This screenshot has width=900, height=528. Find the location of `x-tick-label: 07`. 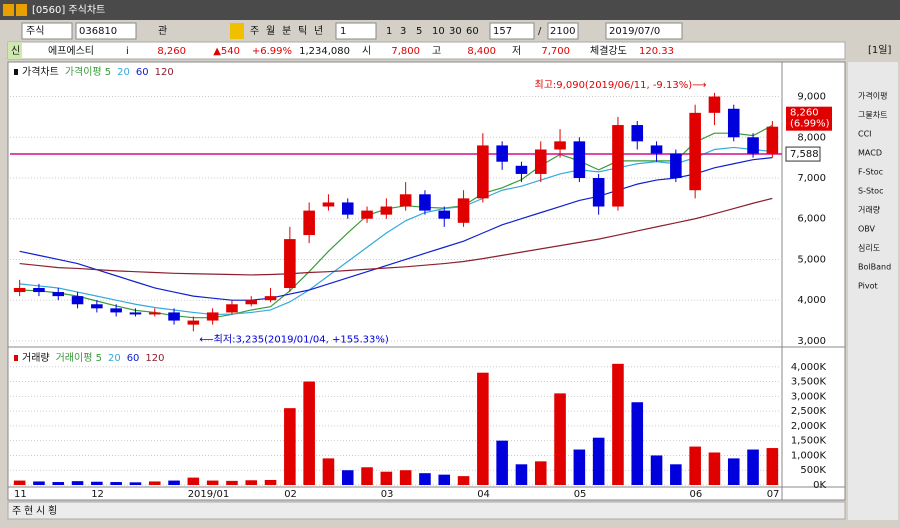

x-tick-label: 07 is located at coordinates (773, 494).